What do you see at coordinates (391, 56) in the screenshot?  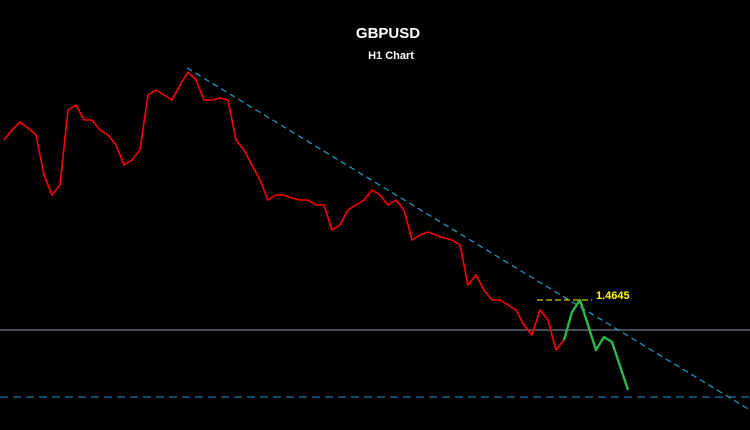 I see `chart-subtitle: H1 Chart` at bounding box center [391, 56].